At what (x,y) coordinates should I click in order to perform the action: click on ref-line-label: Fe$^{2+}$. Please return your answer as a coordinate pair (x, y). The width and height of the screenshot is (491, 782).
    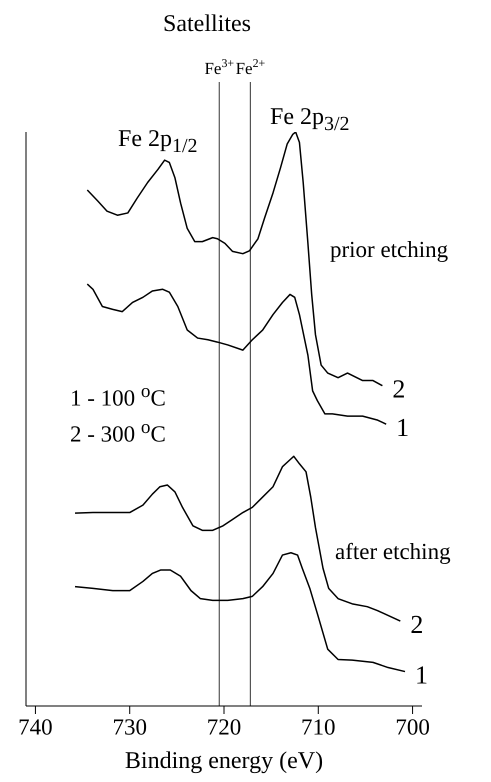
    Looking at the image, I should click on (251, 67).